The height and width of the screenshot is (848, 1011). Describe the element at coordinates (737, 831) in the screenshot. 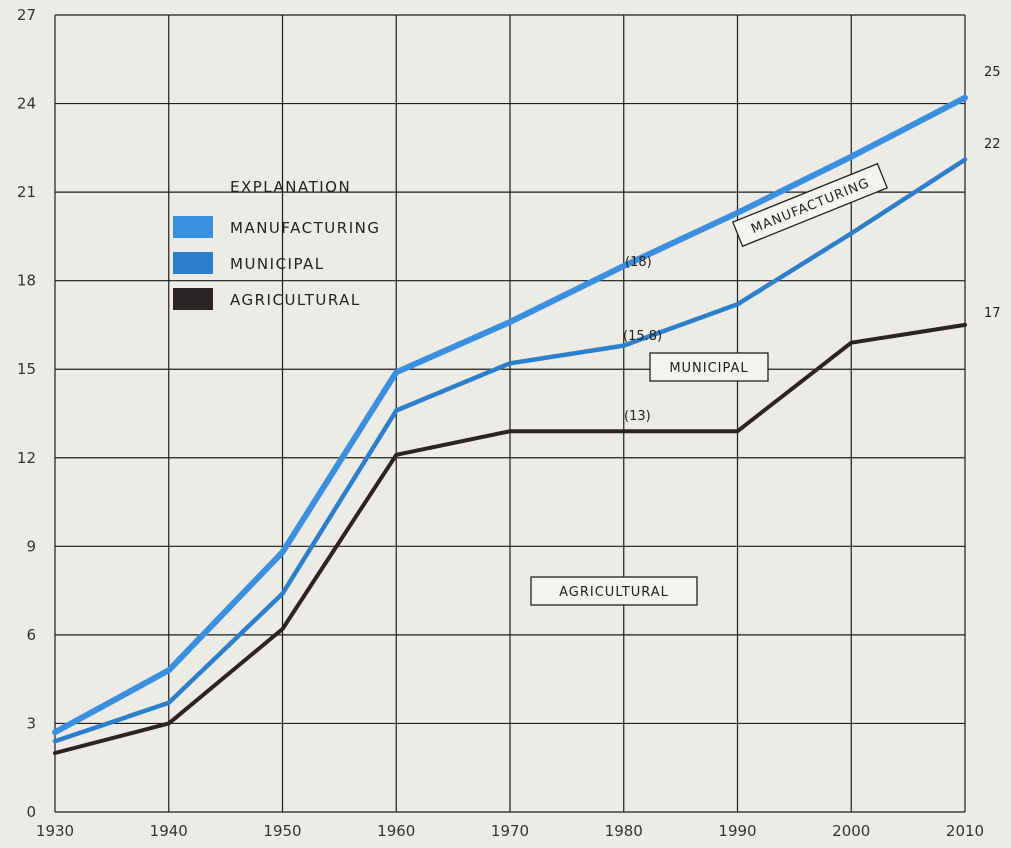

I see `x-tick-label: 1990` at that location.